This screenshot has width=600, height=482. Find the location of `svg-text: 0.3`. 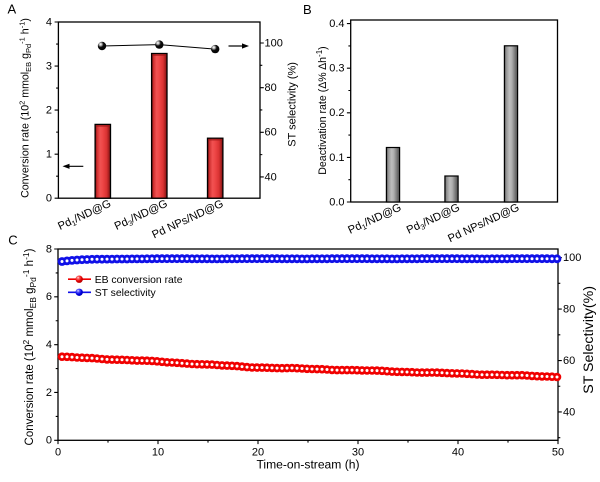

svg-text: 0.3 is located at coordinates (336, 69).